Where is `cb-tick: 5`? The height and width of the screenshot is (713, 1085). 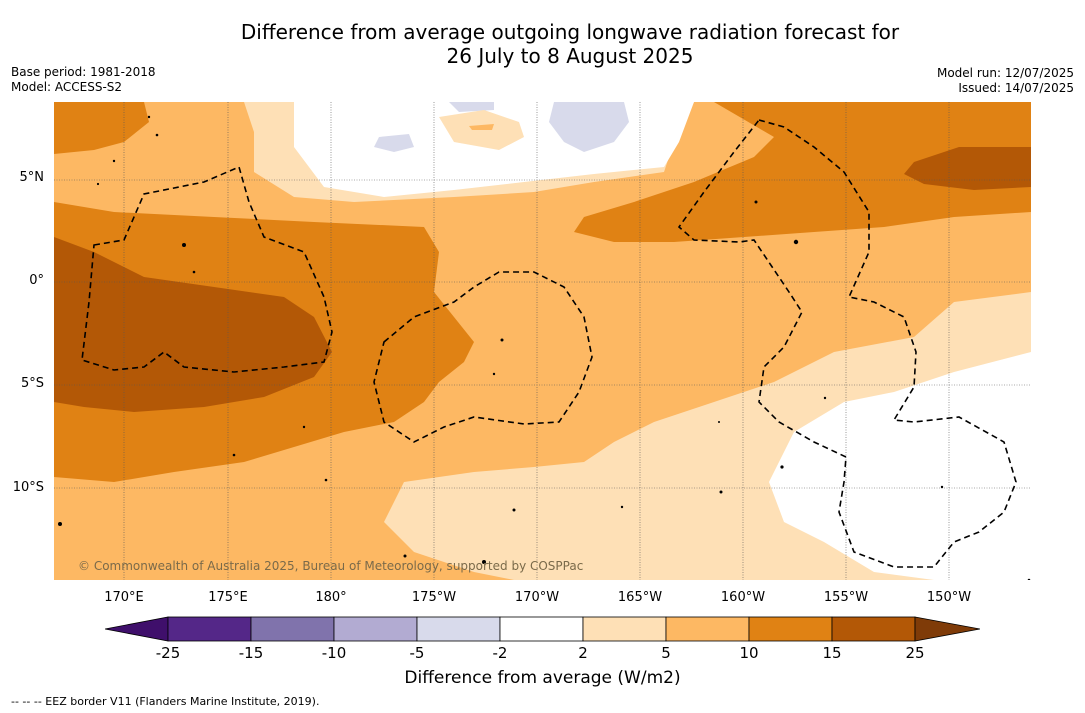
cb-tick: 5 is located at coordinates (666, 653).